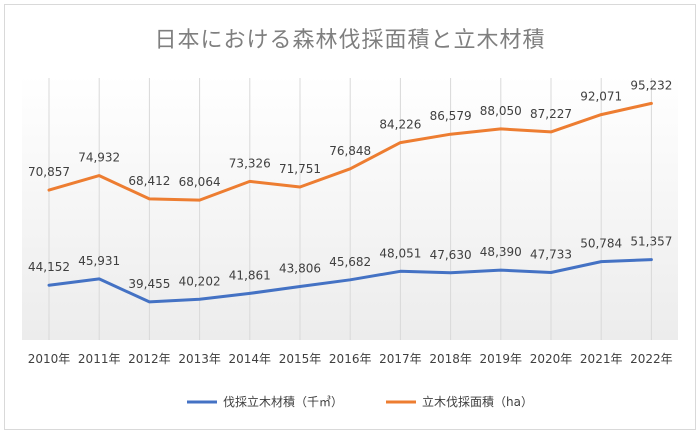 This screenshot has width=700, height=434. Describe the element at coordinates (477, 401) in the screenshot. I see `legend-label: 立木伐採面積（ha）` at that location.